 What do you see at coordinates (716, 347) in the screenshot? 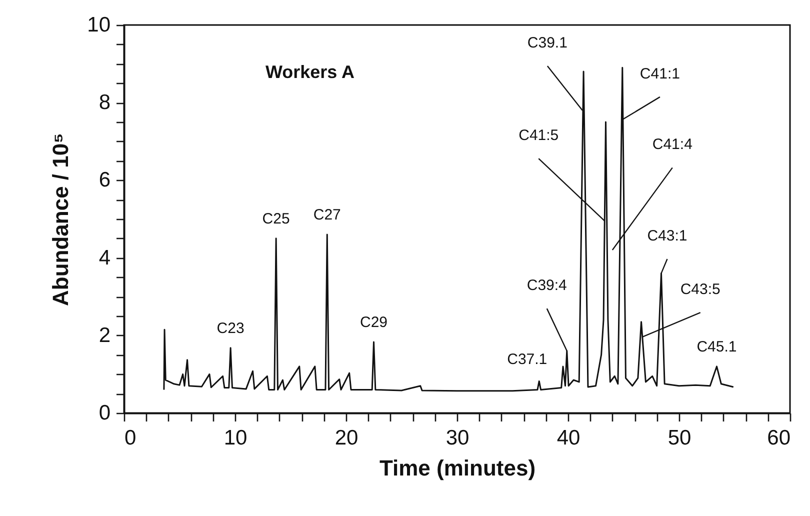
I see `annotation: C45.1` at bounding box center [716, 347].